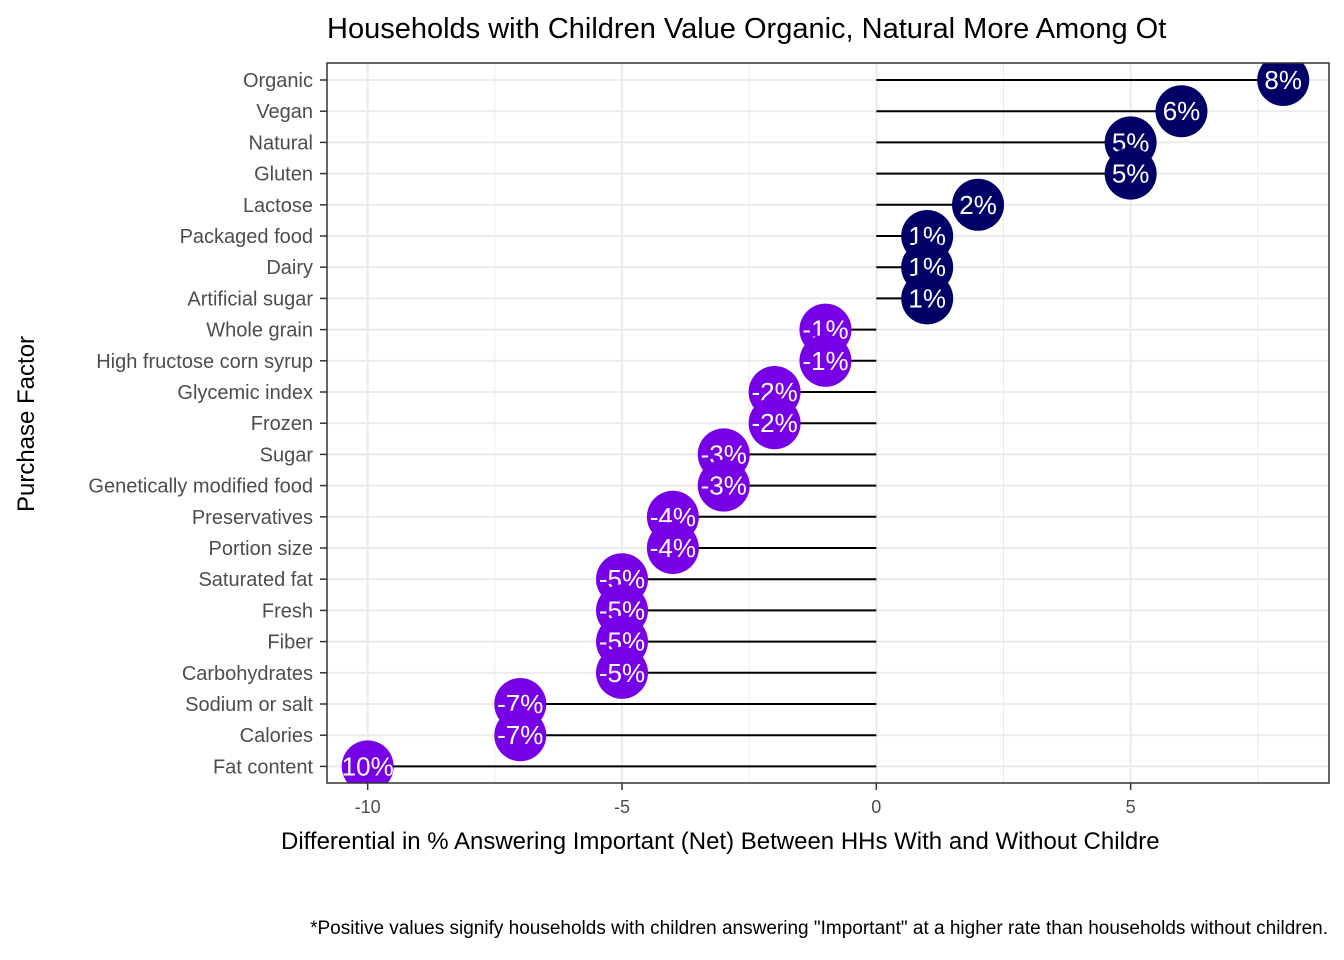 Image resolution: width=1344 pixels, height=960 pixels. Describe the element at coordinates (204, 362) in the screenshot. I see `y-tick-label: High fructose corn syrup` at that location.